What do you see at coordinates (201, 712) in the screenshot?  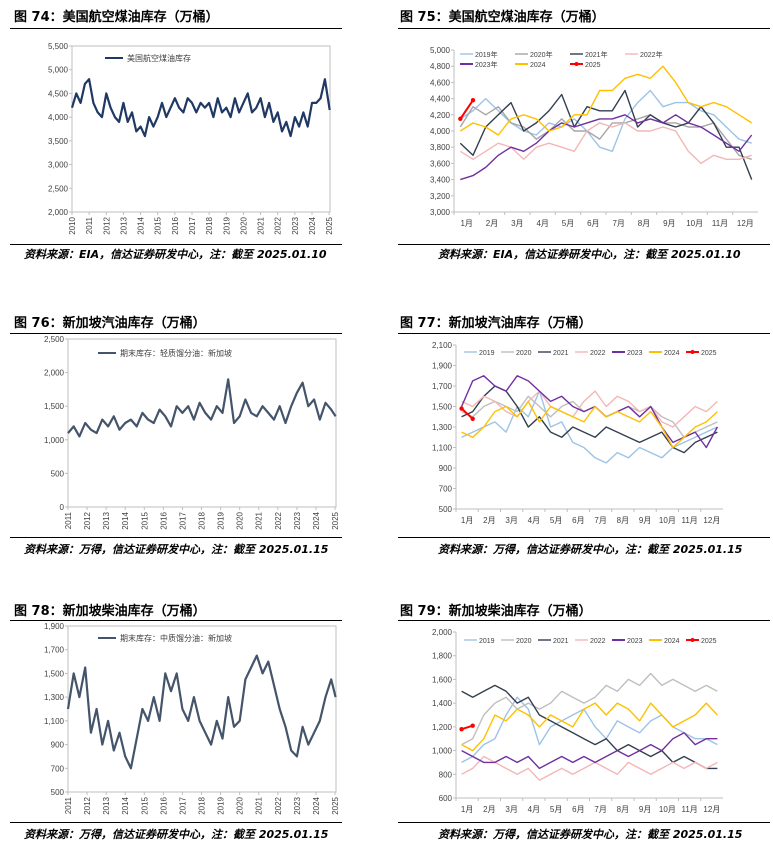 I see `series-line-期末库存：中质馏分油：新加坡` at bounding box center [201, 712].